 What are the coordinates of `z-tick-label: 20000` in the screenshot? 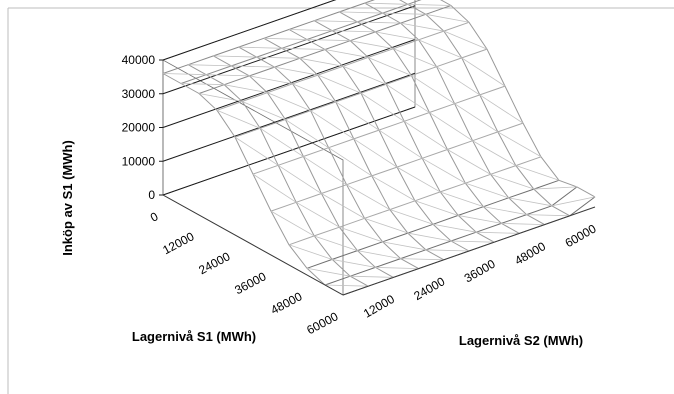 It's located at (139, 128).